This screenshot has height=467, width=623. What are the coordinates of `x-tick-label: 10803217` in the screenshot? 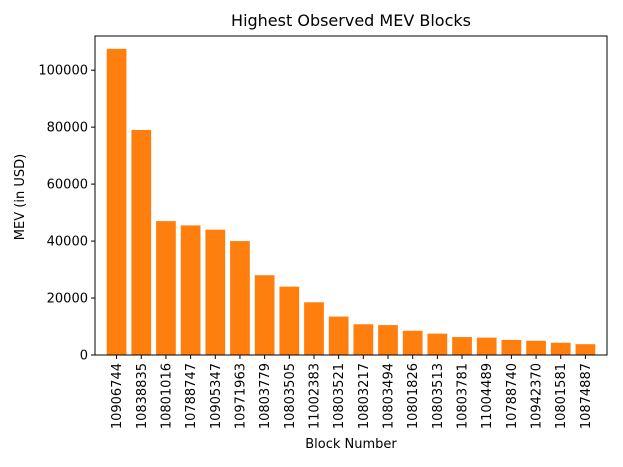 It's located at (364, 396).